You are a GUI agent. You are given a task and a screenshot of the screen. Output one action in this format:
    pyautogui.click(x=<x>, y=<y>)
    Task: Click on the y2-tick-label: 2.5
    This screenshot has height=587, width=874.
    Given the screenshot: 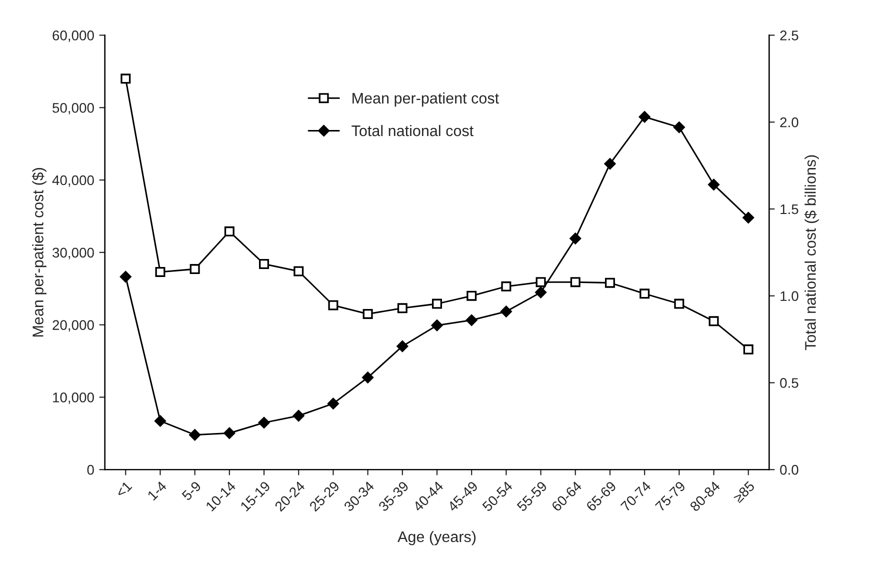 What is the action you would take?
    pyautogui.click(x=789, y=35)
    